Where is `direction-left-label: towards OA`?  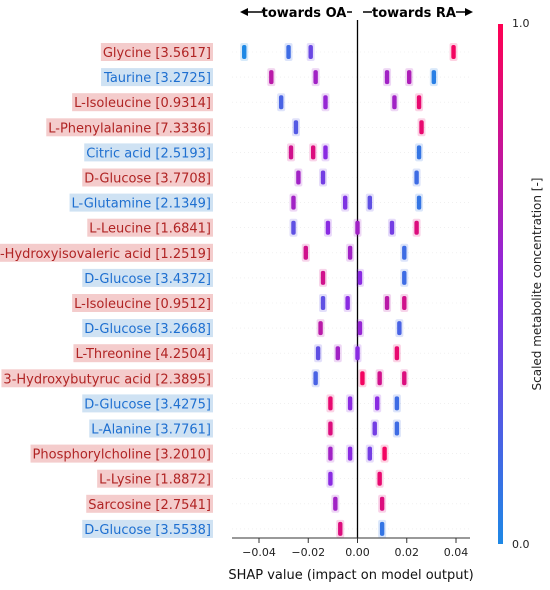
direction-left-label: towards OA is located at coordinates (304, 13).